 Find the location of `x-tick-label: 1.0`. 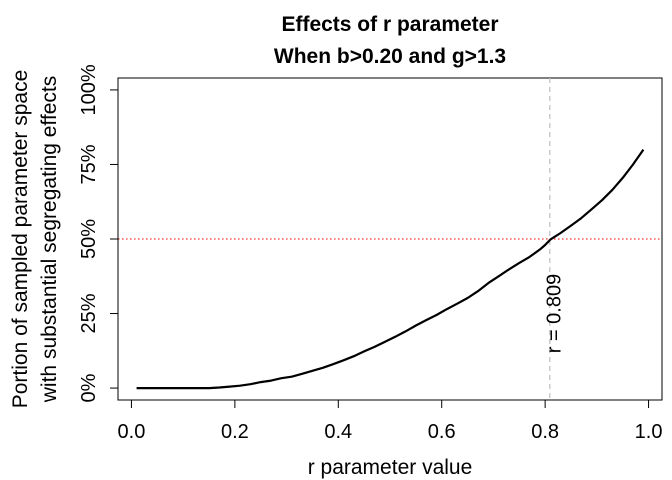

x-tick-label: 1.0 is located at coordinates (649, 432).